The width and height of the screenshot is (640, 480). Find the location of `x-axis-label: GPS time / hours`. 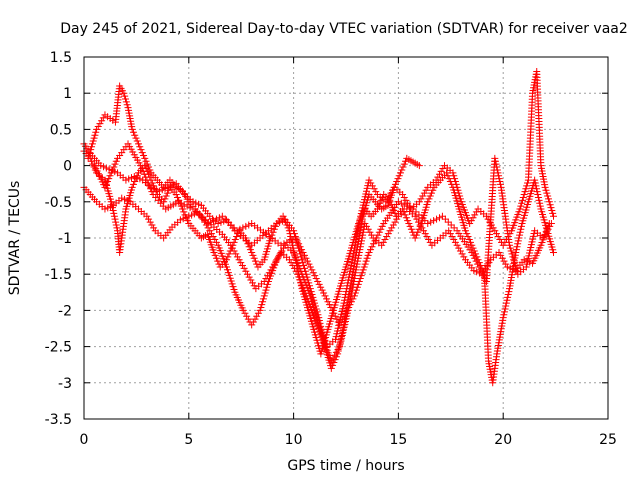

x-axis-label: GPS time / hours is located at coordinates (345, 466).